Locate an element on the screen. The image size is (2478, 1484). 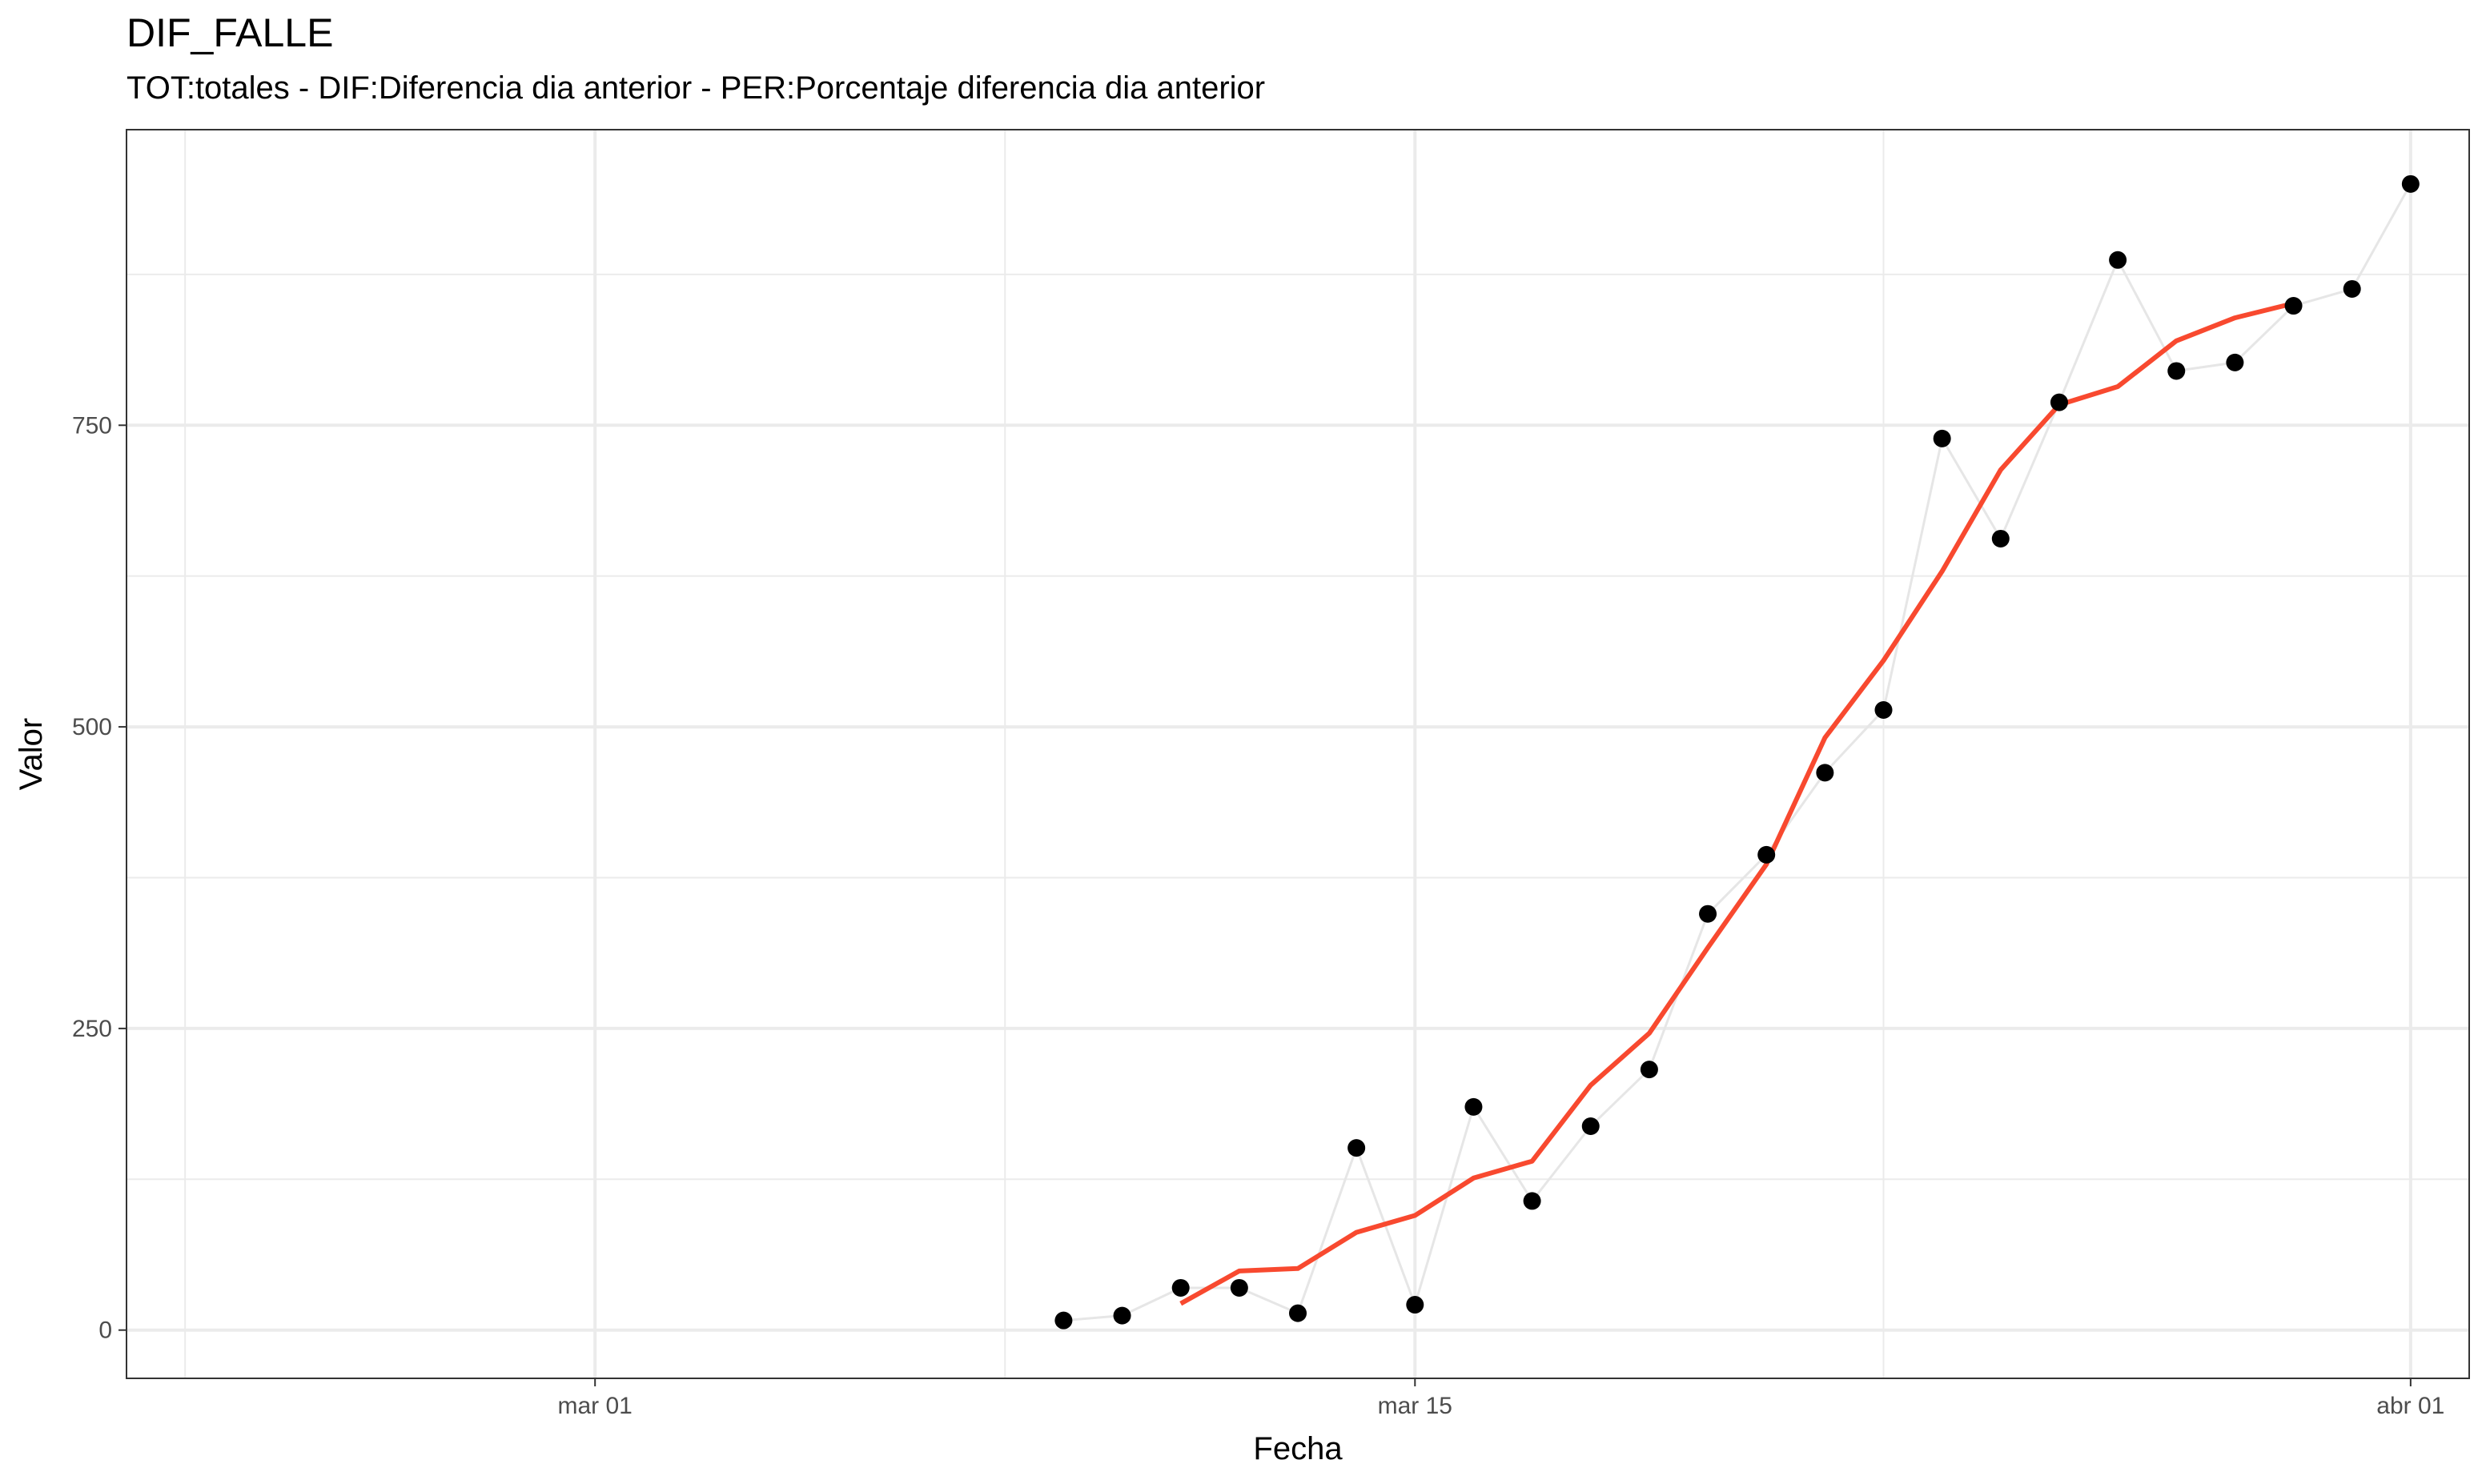
x-tick-label: mar 01 is located at coordinates (595, 1406).